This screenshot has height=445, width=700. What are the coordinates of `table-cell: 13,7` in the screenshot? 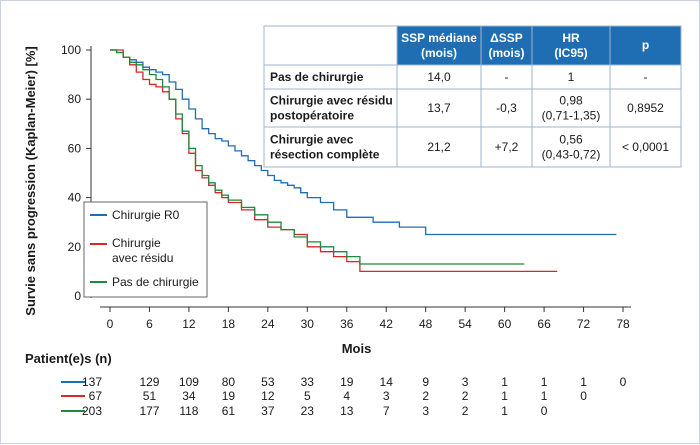 It's located at (439, 108).